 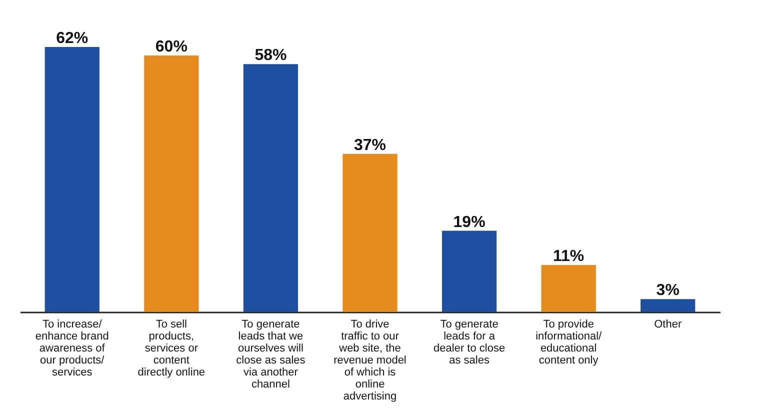 What do you see at coordinates (270, 55) in the screenshot?
I see `data-label: 58%` at bounding box center [270, 55].